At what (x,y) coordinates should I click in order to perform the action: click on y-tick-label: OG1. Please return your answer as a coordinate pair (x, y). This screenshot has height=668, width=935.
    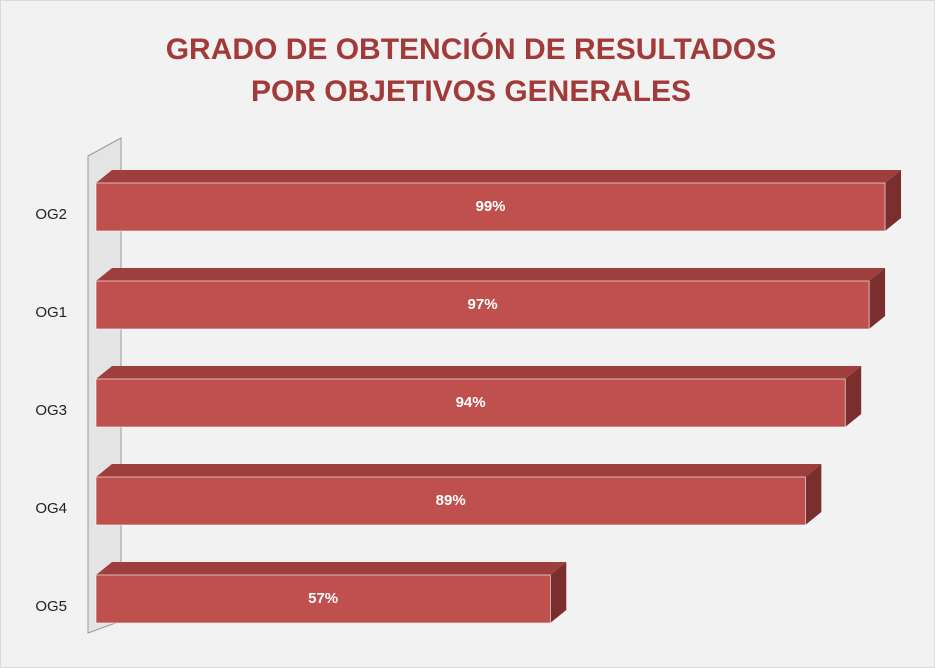
    Looking at the image, I should click on (51, 312).